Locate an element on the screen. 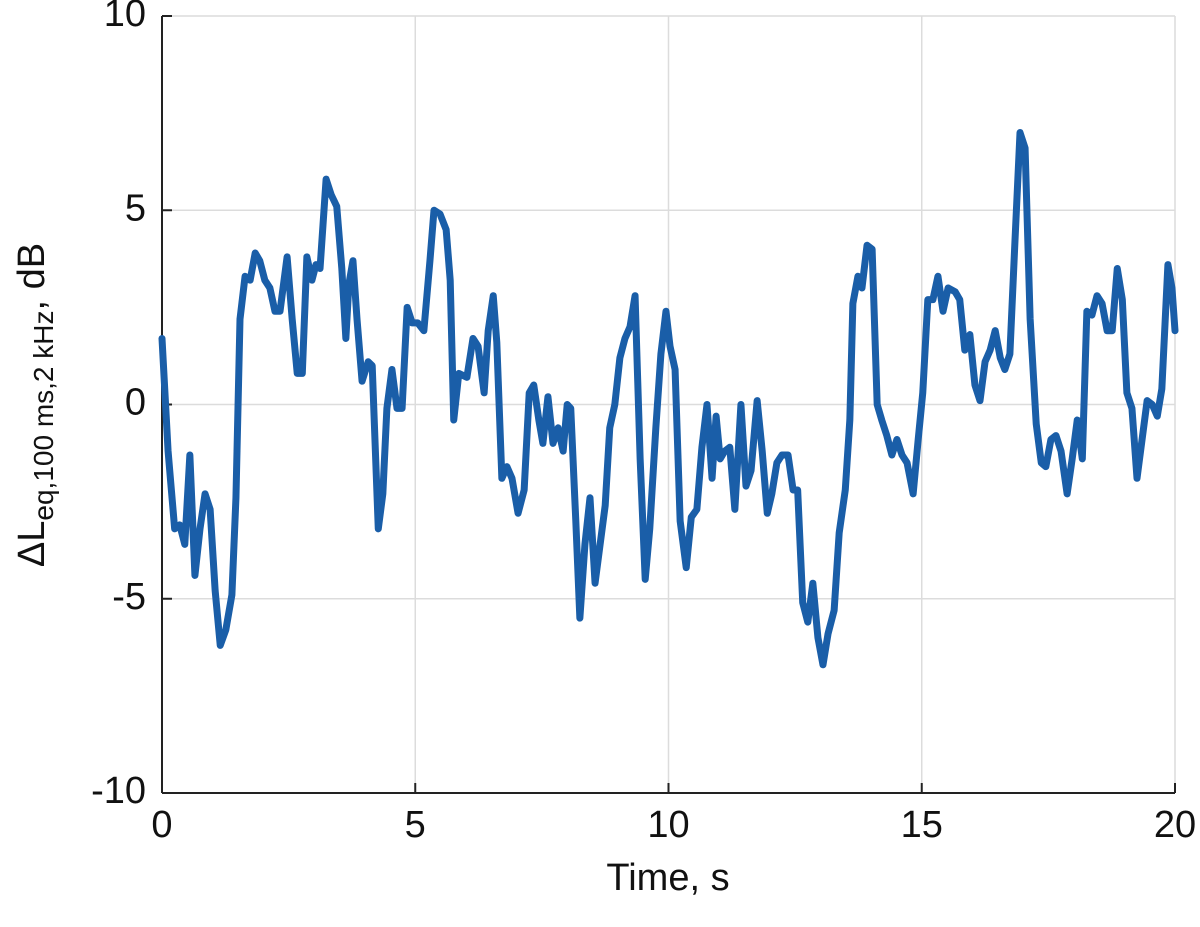  y-axis-label: ΔLeq,100 ms,2 kHz, dB is located at coordinates (35, 405).